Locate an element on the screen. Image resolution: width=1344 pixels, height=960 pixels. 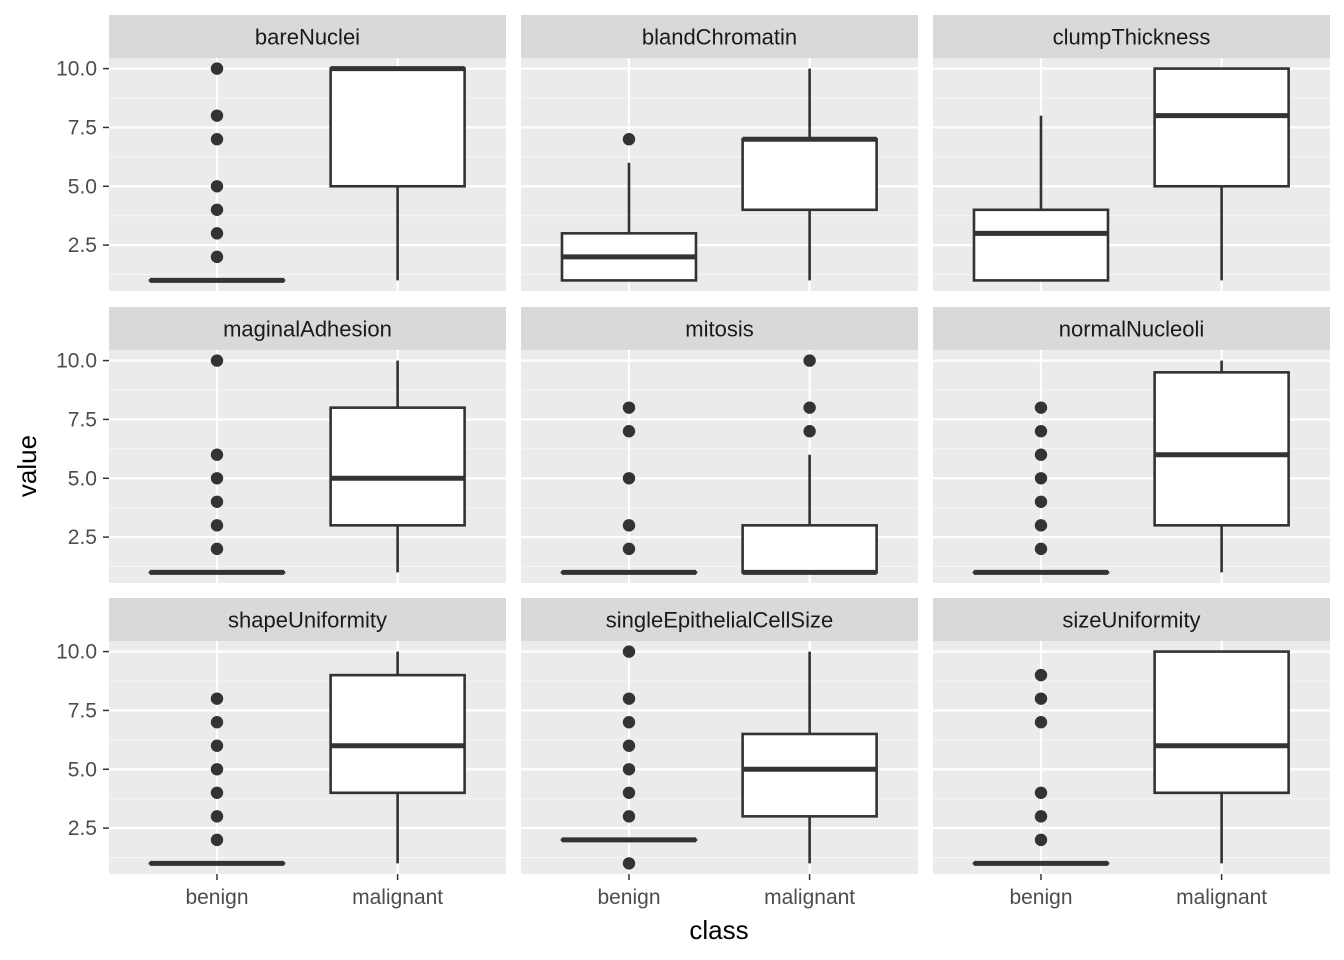
facet-mitosis: mitosis is located at coordinates (719, 445).